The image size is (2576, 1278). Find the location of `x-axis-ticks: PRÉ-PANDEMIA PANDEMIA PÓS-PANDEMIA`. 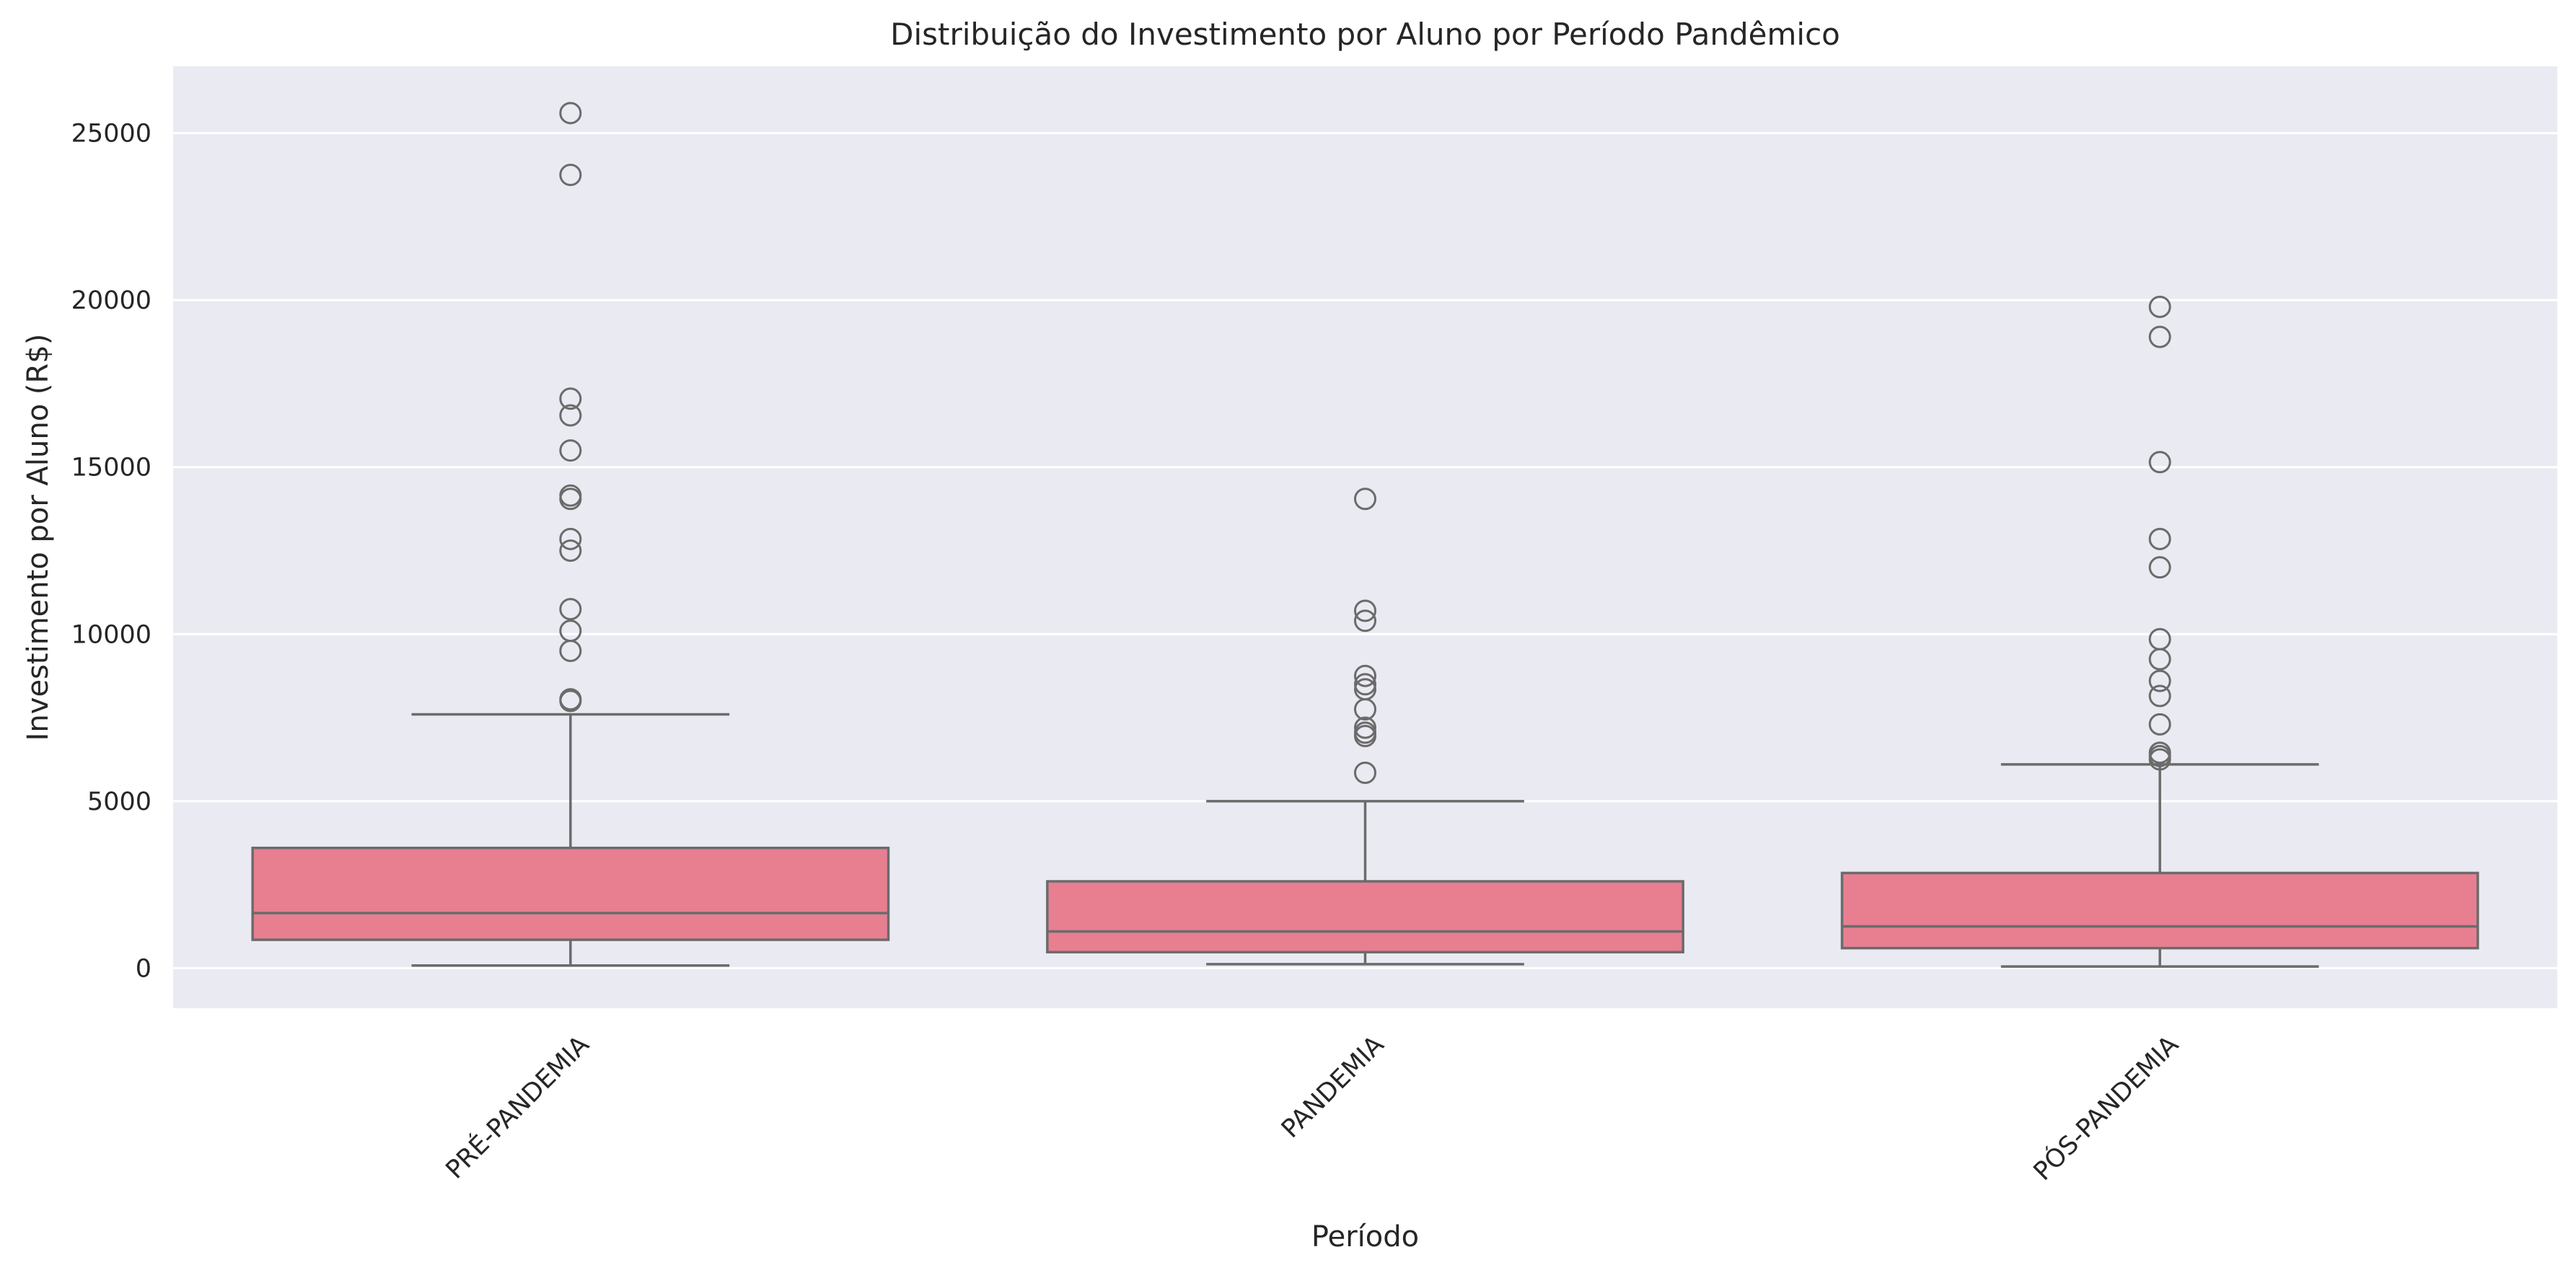

x-axis-ticks: PRÉ-PANDEMIA PANDEMIA PÓS-PANDEMIA is located at coordinates (1311, 1107).